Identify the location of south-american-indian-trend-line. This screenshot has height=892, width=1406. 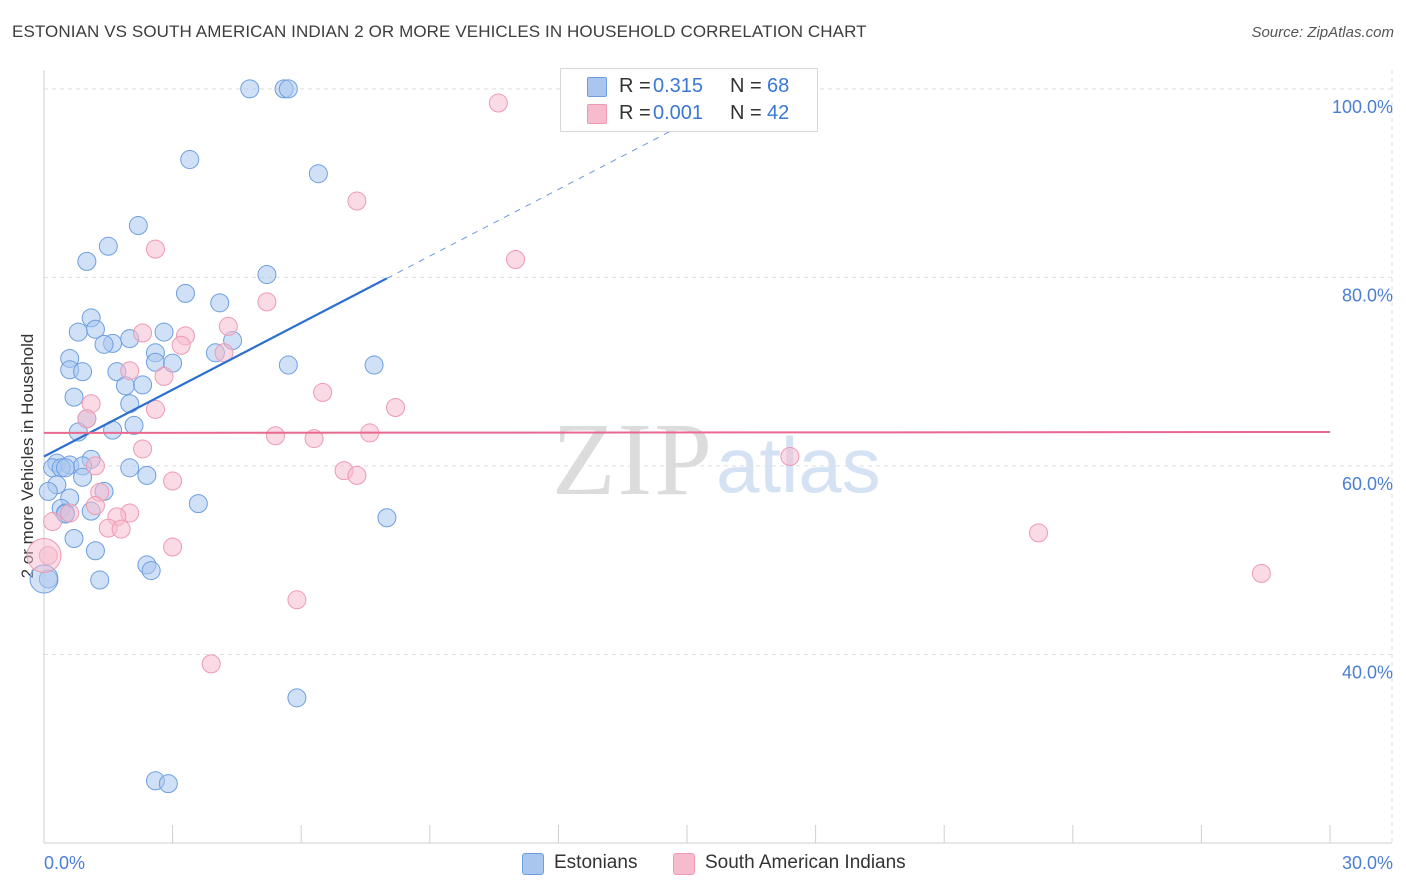
(687, 432).